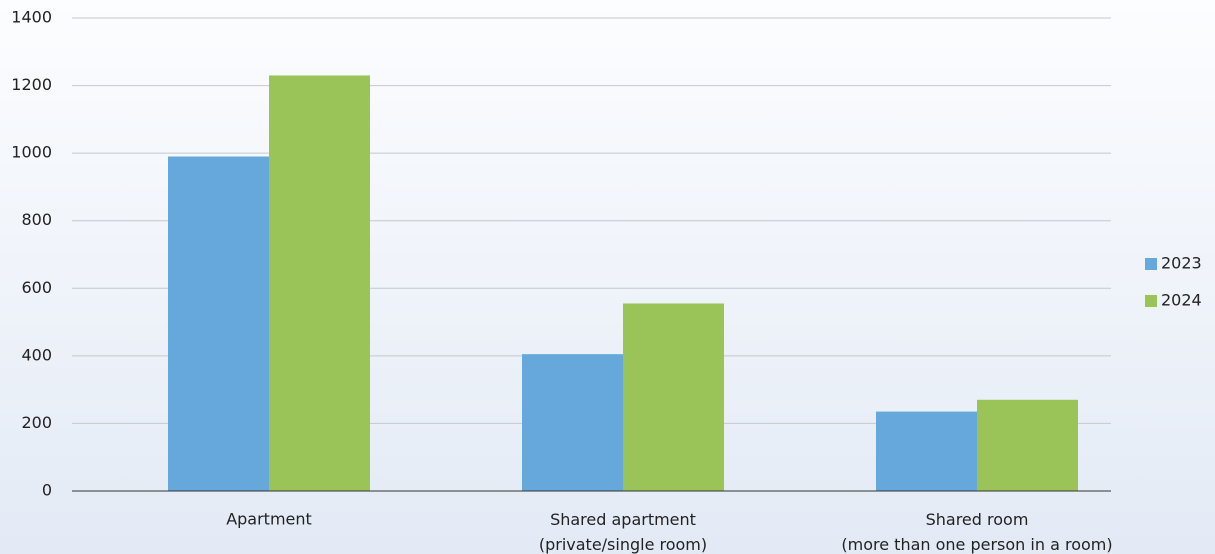 The height and width of the screenshot is (554, 1215). Describe the element at coordinates (36, 219) in the screenshot. I see `y-tick-label: 800` at that location.